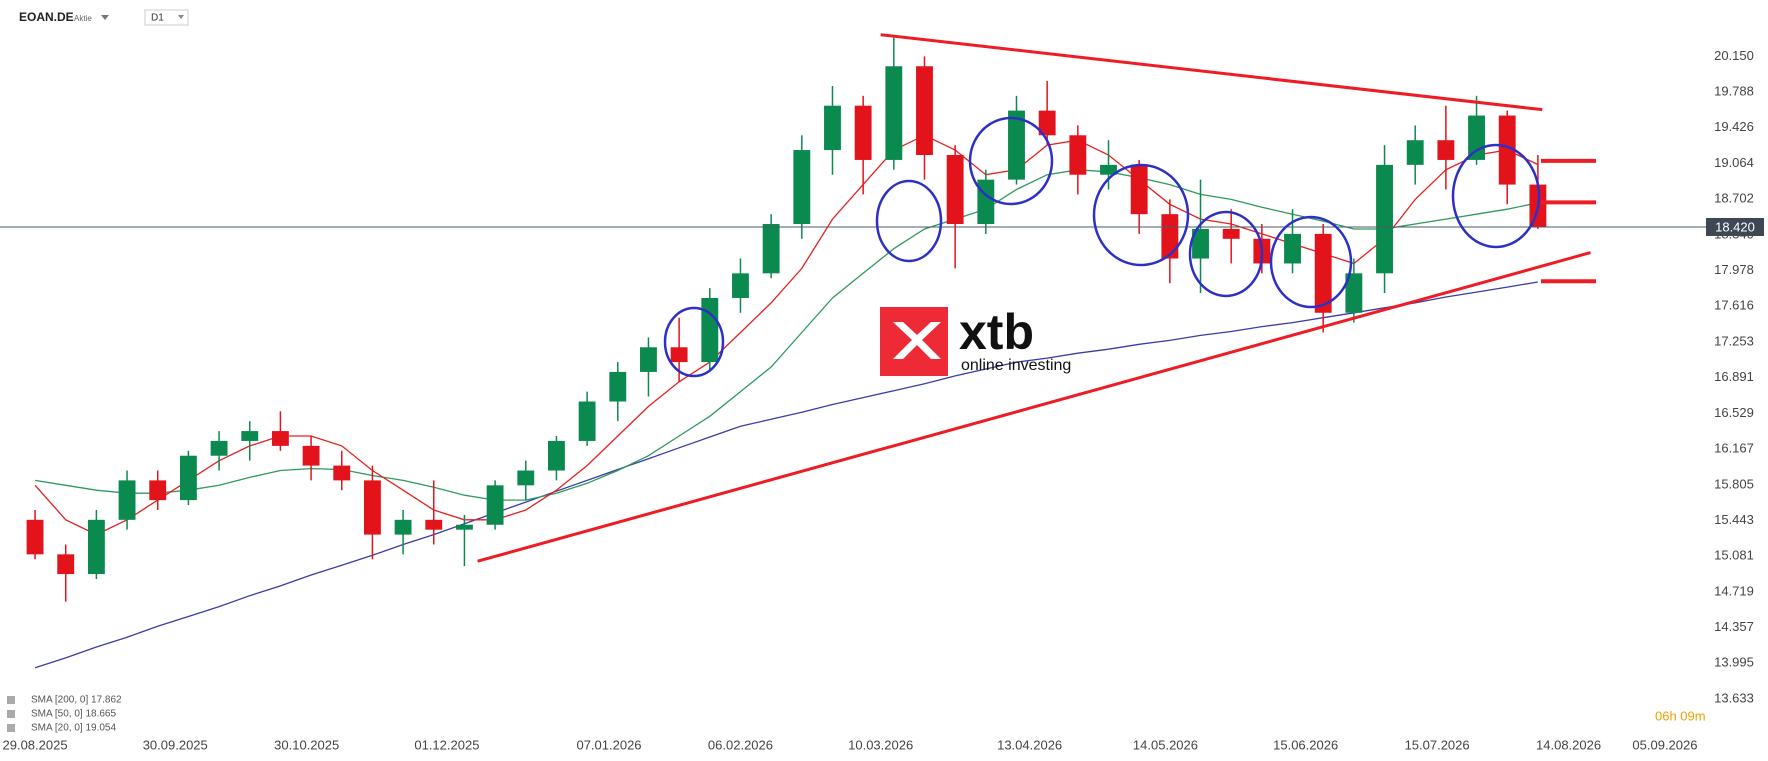 The height and width of the screenshot is (761, 1768). I want to click on x-tick-label: 13.04.2026, so click(1029, 744).